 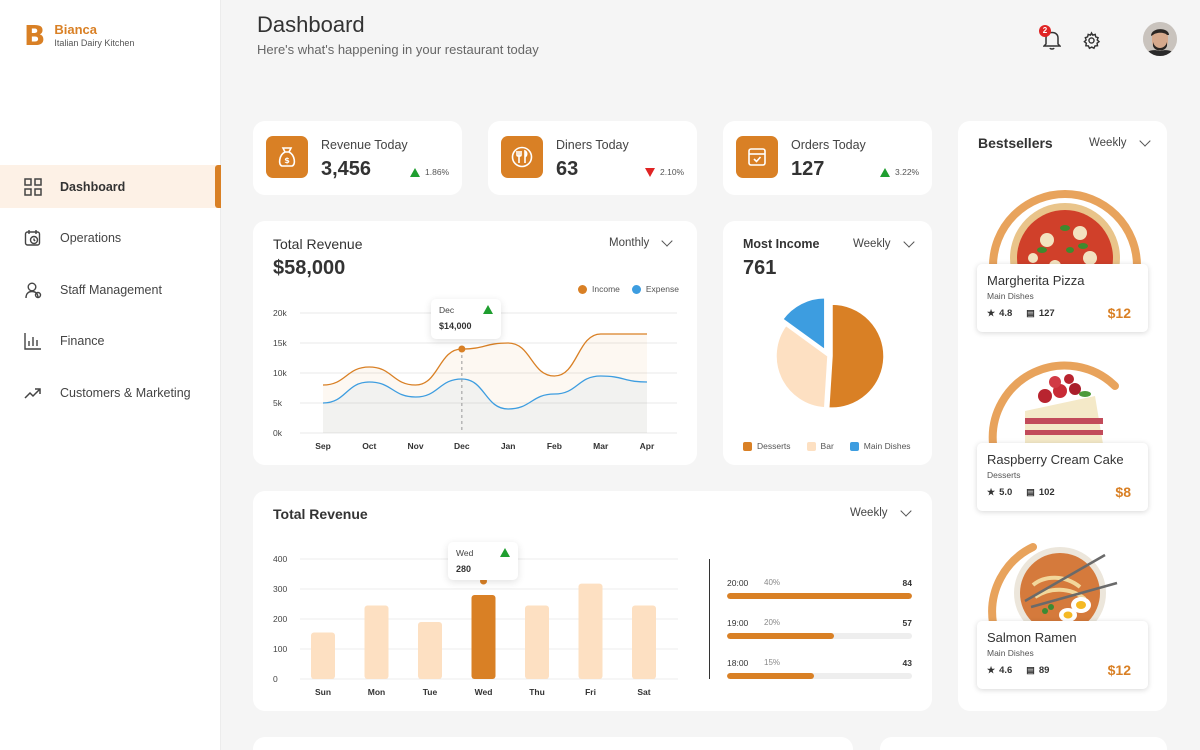 What do you see at coordinates (466, 319) in the screenshot?
I see `chart-tooltip: Dec $14,000` at bounding box center [466, 319].